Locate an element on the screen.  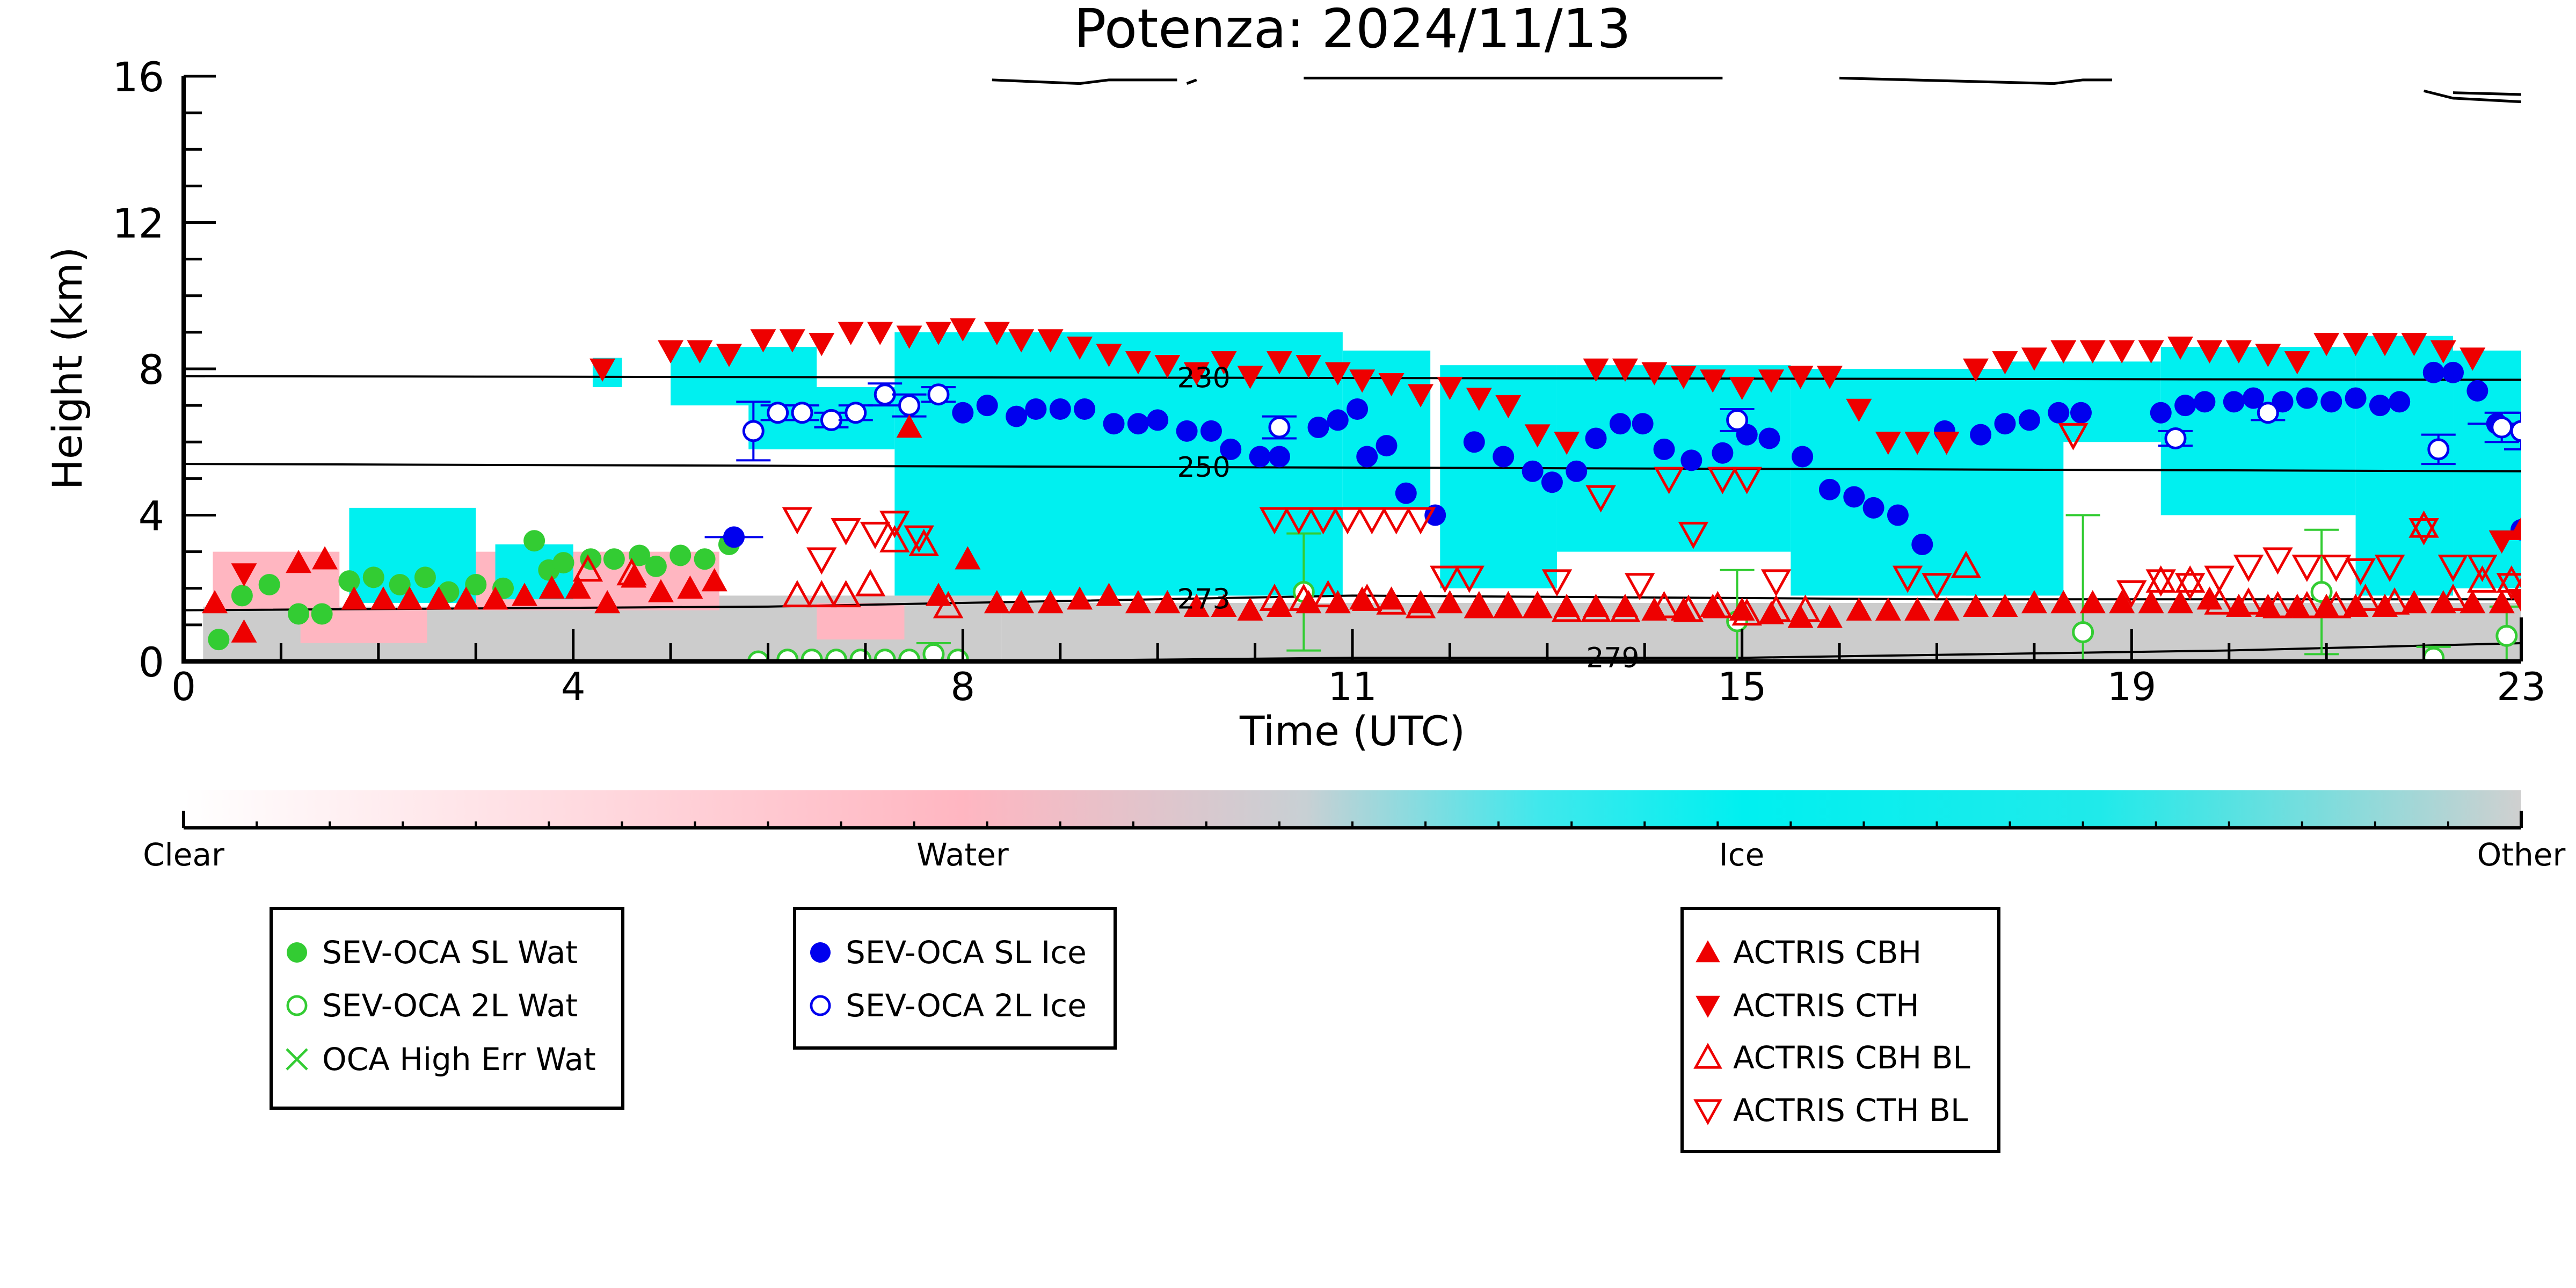
isotherm-label-273: 273 is located at coordinates (1203, 600).